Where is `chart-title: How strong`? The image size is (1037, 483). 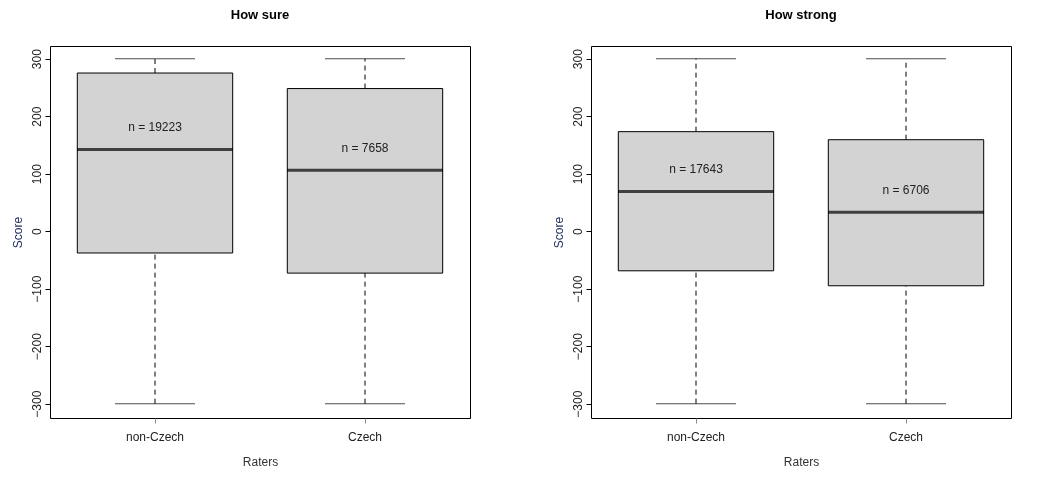 chart-title: How strong is located at coordinates (801, 14).